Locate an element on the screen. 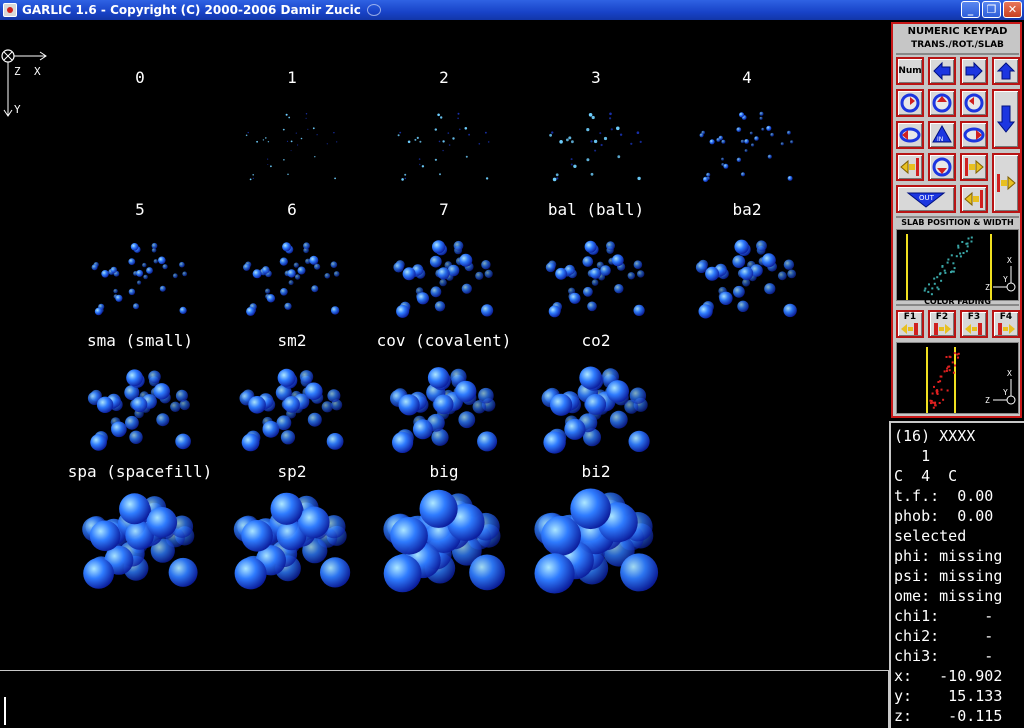 Image resolution: width=1024 pixels, height=728 pixels. slab-right-icon is located at coordinates (974, 167).